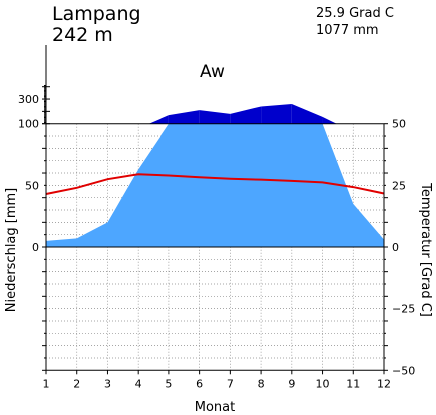  Describe the element at coordinates (403, 309) in the screenshot. I see `right-tick-label: −25` at that location.